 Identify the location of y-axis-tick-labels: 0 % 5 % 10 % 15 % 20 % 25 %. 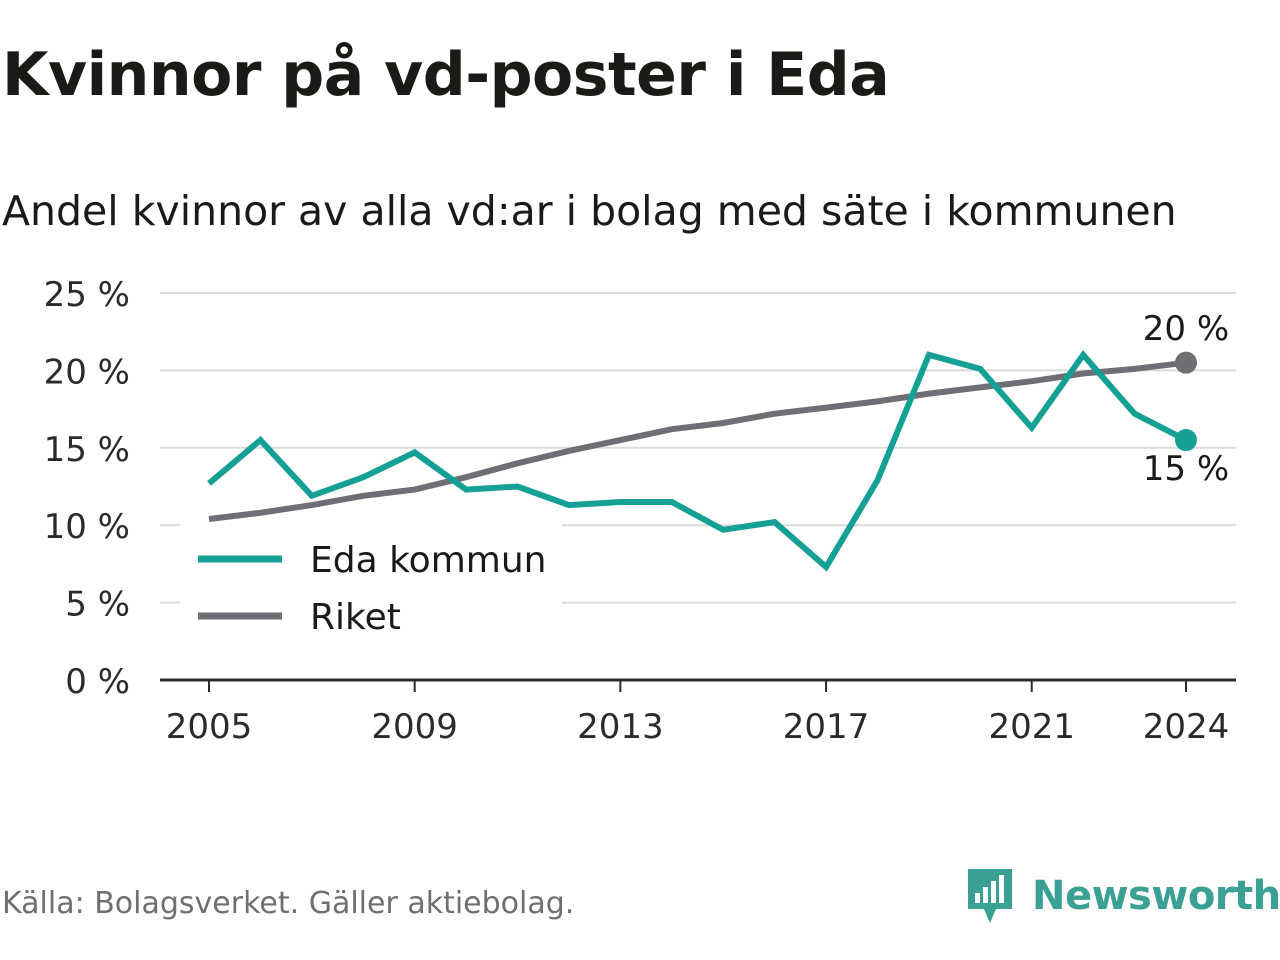
(87, 488).